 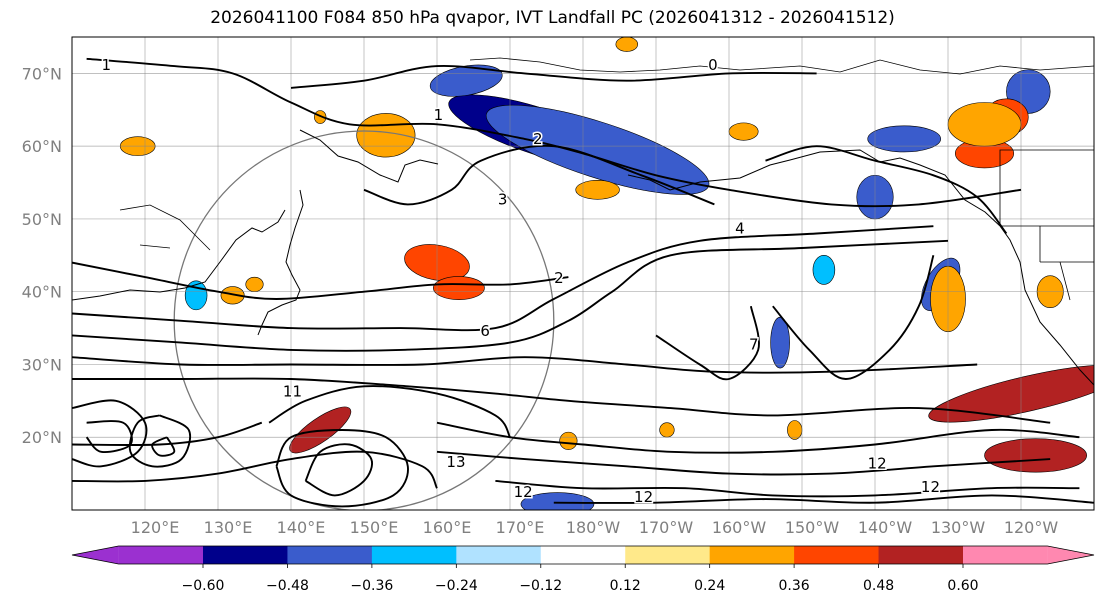 What do you see at coordinates (713, 65) in the screenshot?
I see `contour-label-1: 0` at bounding box center [713, 65].